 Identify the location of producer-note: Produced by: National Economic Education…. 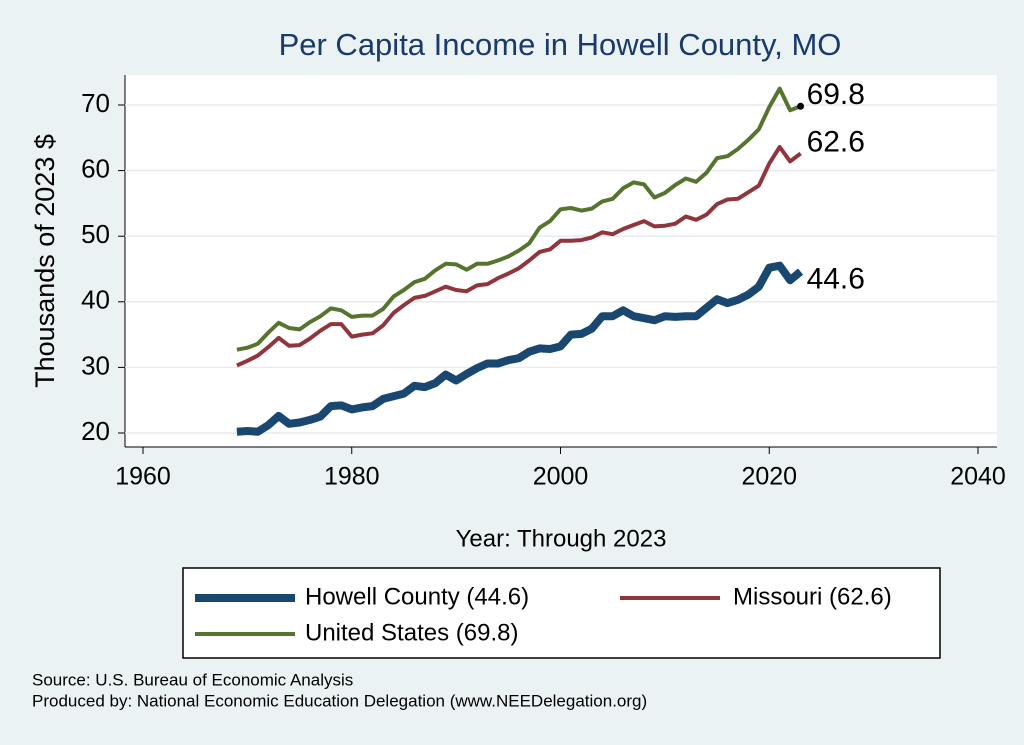
(339, 700).